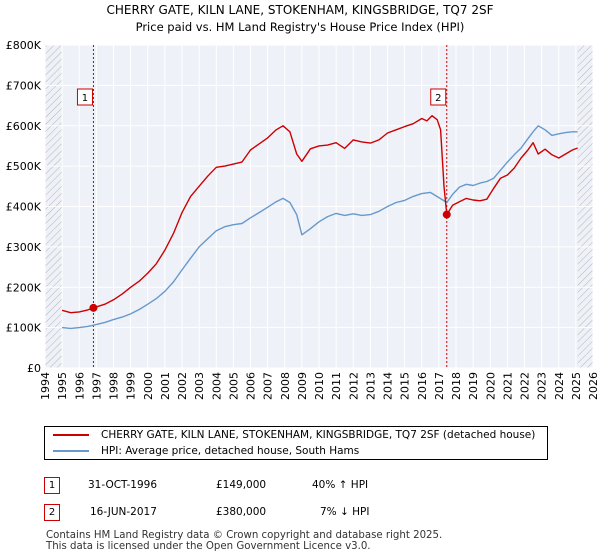 This screenshot has height=560, width=600. I want to click on x-tick-label: 2014, so click(388, 386).